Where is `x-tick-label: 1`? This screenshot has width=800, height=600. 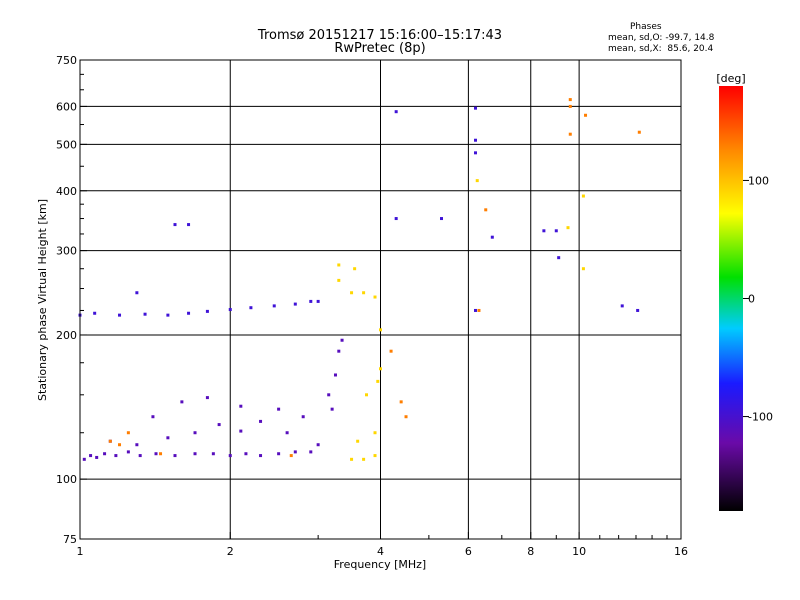 x-tick-label: 1 is located at coordinates (80, 551).